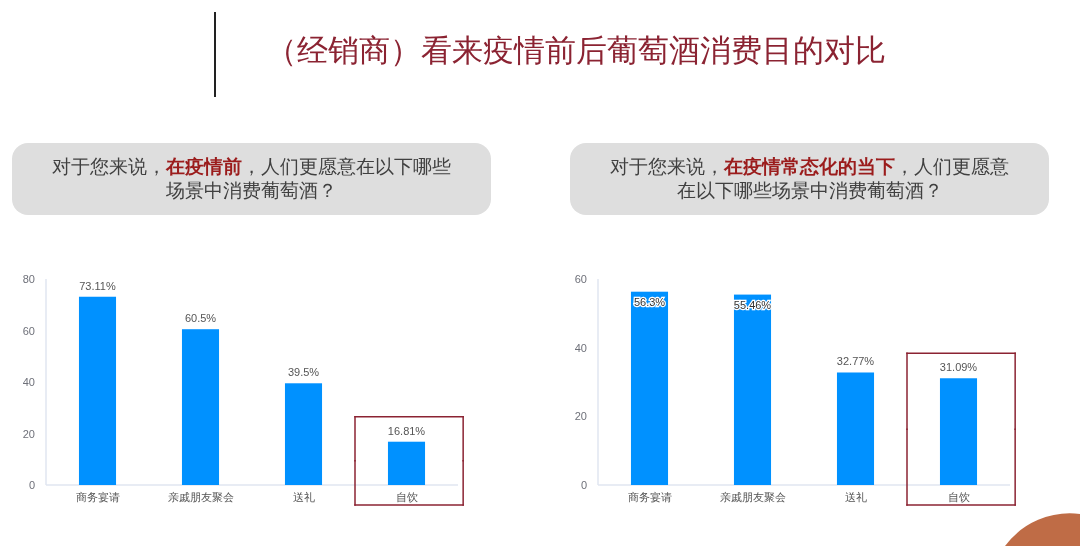  What do you see at coordinates (809, 179) in the screenshot?
I see `chart-subtitle: 对于您来说，在疫情常态化的当下，人们更愿意在以下哪些场景中消费葡萄酒？` at bounding box center [809, 179].